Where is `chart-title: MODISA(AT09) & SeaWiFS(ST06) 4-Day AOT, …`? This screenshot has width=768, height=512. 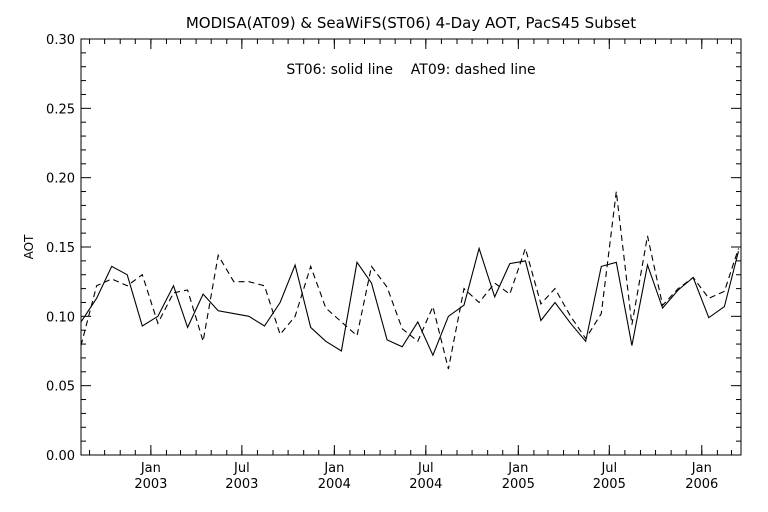 chart-title: MODISA(AT09) & SeaWiFS(ST06) 4-Day AOT, … is located at coordinates (411, 23).